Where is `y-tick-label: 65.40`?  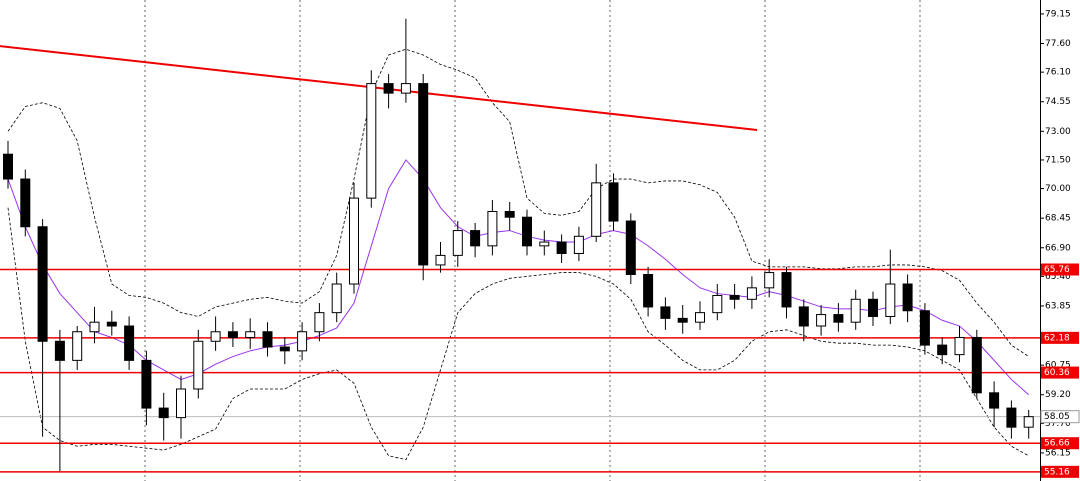
y-tick-label: 65.40 is located at coordinates (1058, 277).